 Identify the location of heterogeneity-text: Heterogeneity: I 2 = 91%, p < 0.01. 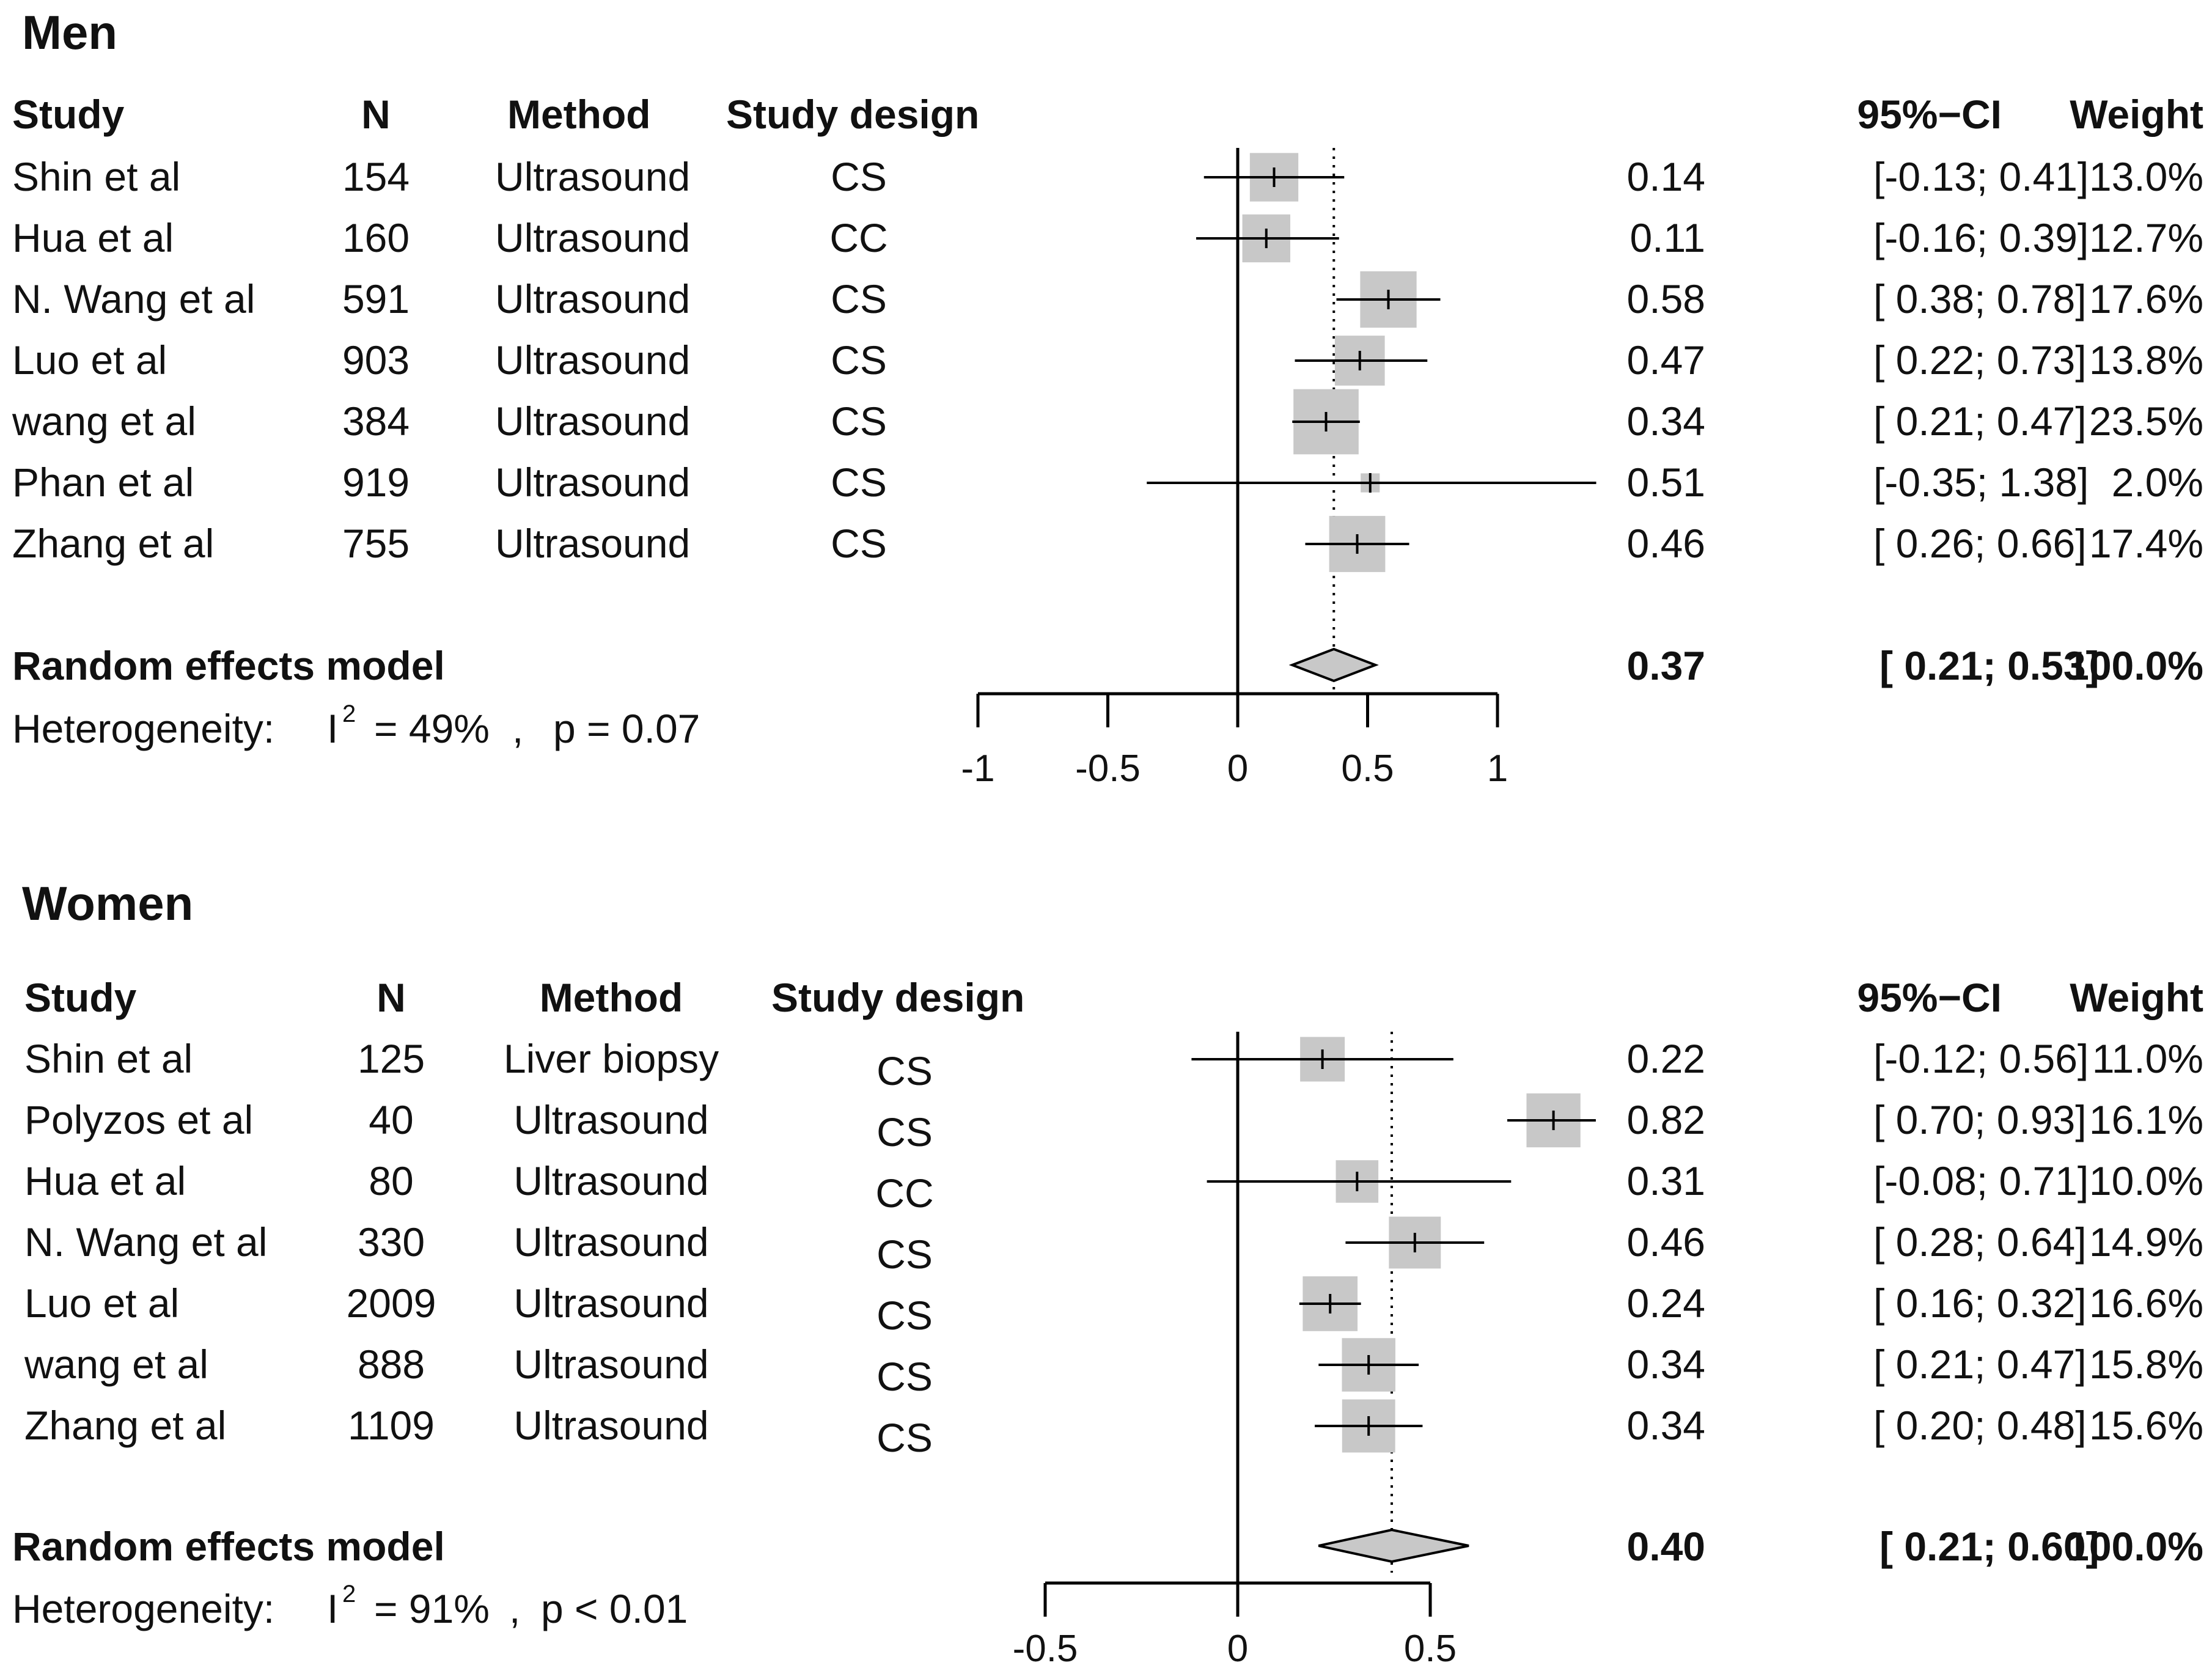
(350, 1606).